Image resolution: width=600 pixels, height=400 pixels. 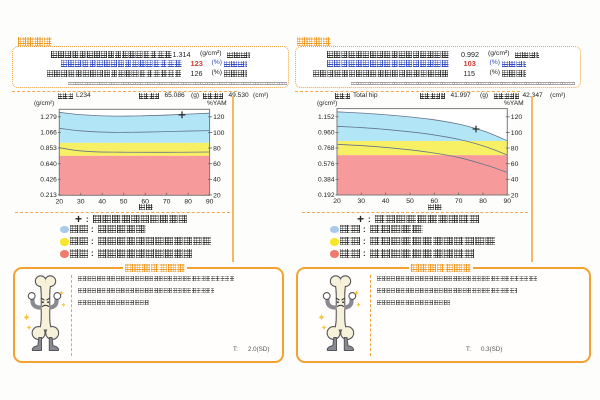 What do you see at coordinates (326, 133) in the screenshot?
I see `svg-text: 0.960` at bounding box center [326, 133].